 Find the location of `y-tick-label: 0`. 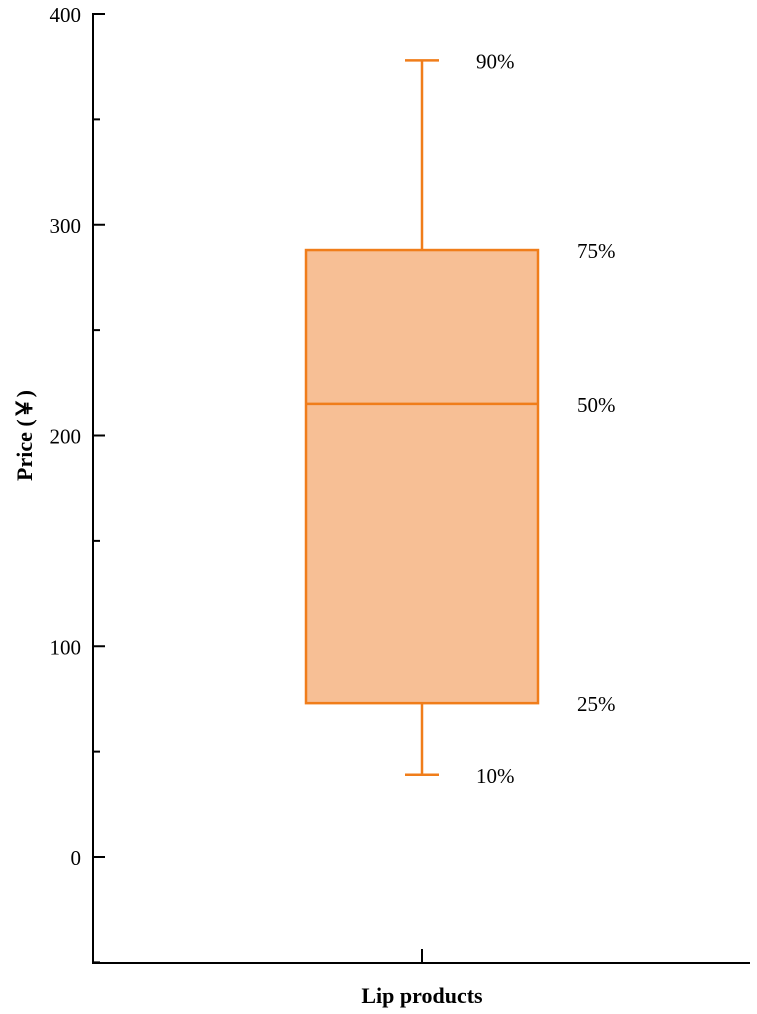

y-tick-label: 0 is located at coordinates (76, 858).